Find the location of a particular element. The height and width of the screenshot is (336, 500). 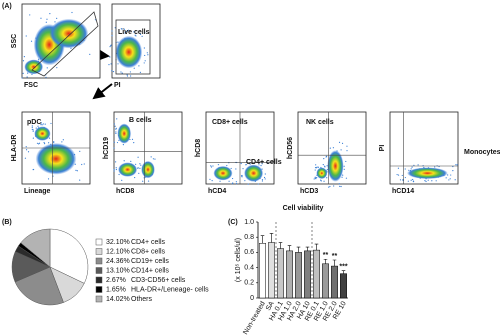

gate-label: pDC is located at coordinates (34, 122).